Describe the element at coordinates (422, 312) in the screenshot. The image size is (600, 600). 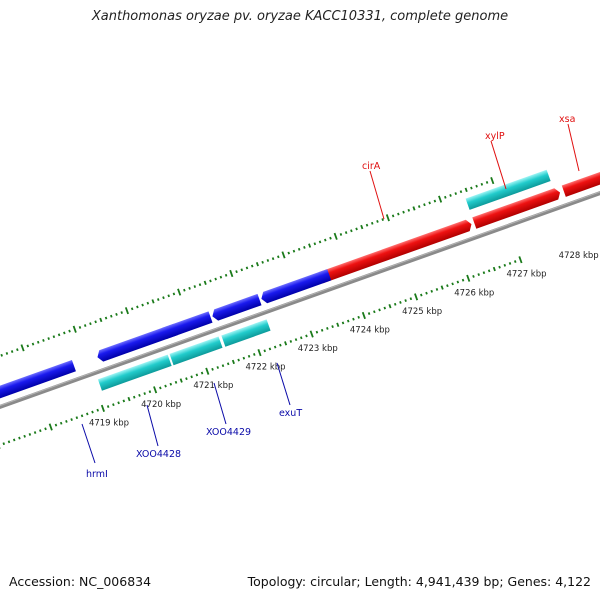
I see `ruler-label: 4725 kbp` at that location.